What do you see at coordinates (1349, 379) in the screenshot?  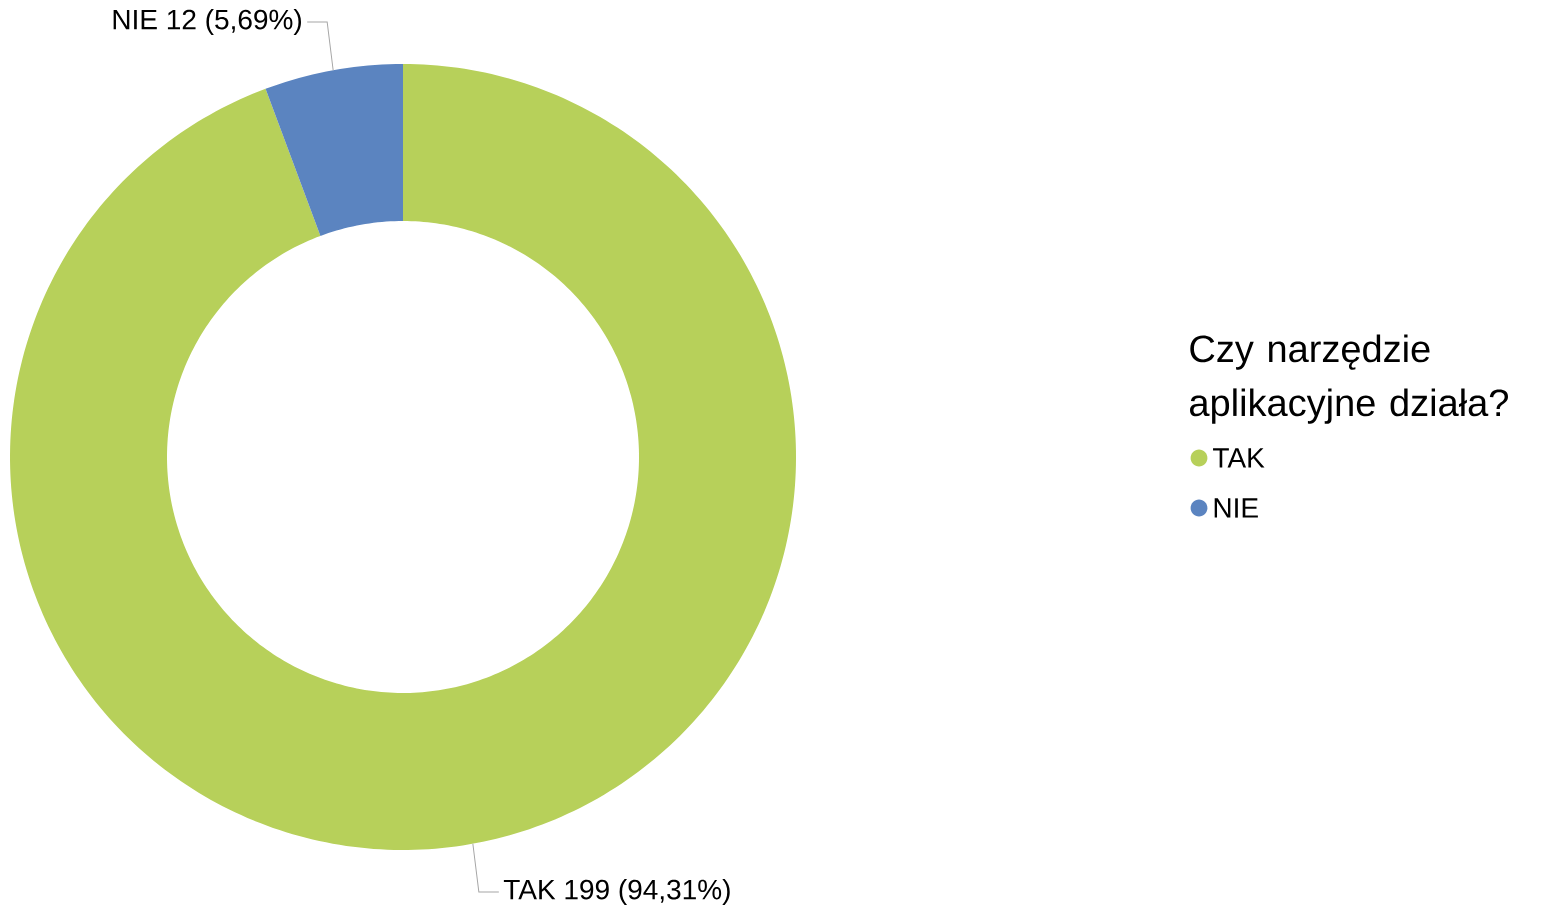 I see `legend-title: Czy narzędzie aplikacyjne działa?` at bounding box center [1349, 379].